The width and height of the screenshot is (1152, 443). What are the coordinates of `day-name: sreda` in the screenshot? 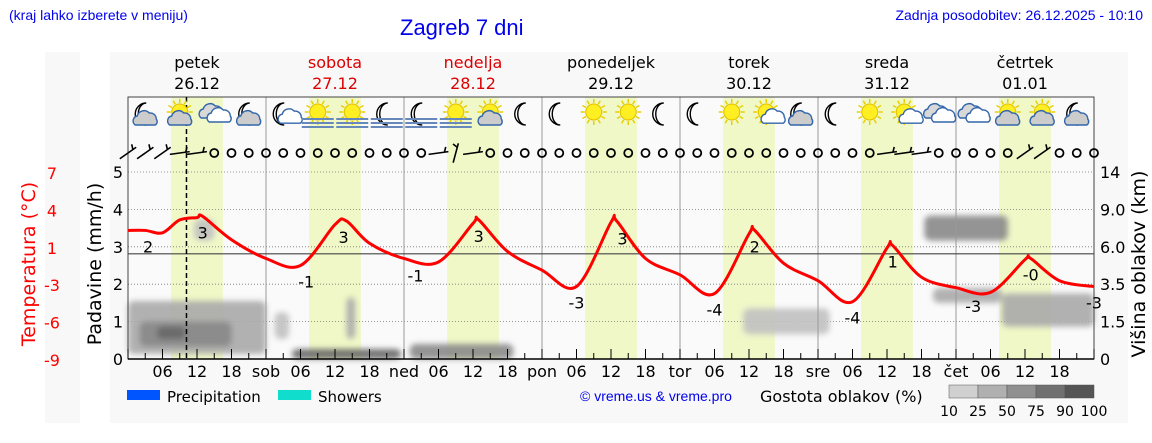 It's located at (887, 62).